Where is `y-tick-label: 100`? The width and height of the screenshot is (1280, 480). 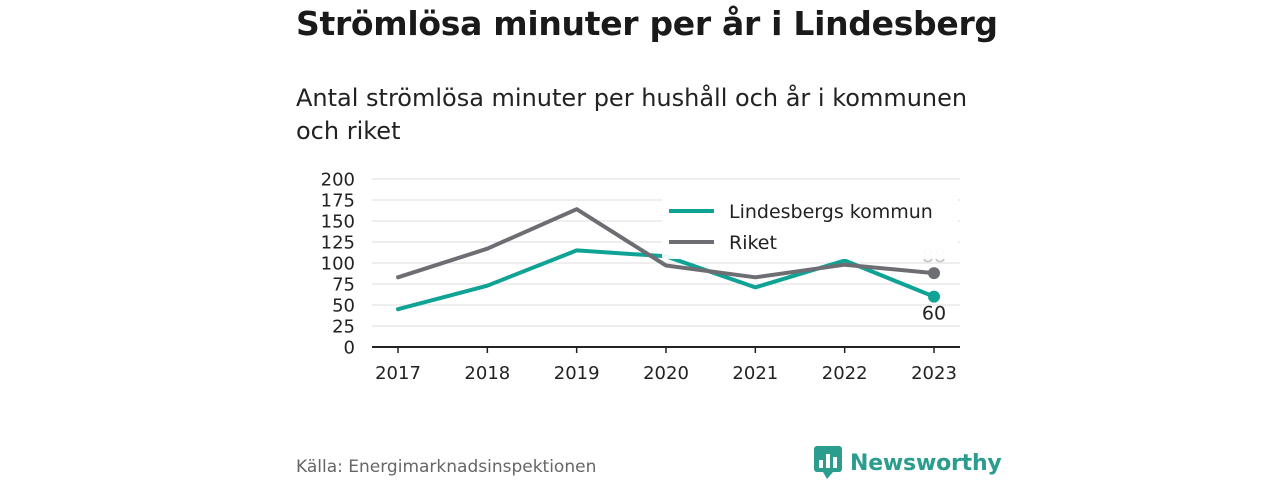
y-tick-label: 100 is located at coordinates (338, 264).